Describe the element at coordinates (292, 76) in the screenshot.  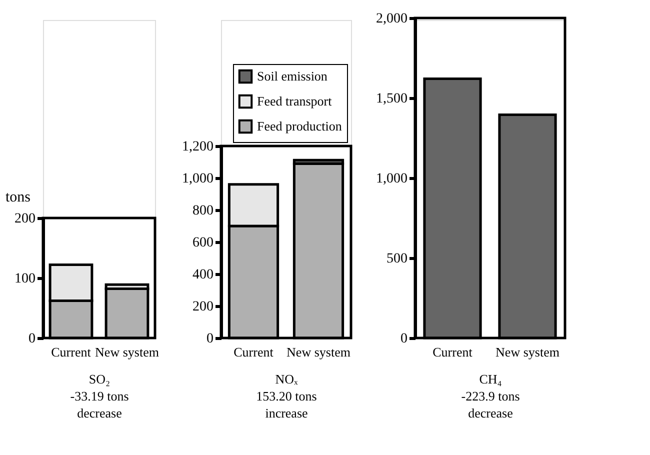
I see `legend-label: Soil emission` at that location.